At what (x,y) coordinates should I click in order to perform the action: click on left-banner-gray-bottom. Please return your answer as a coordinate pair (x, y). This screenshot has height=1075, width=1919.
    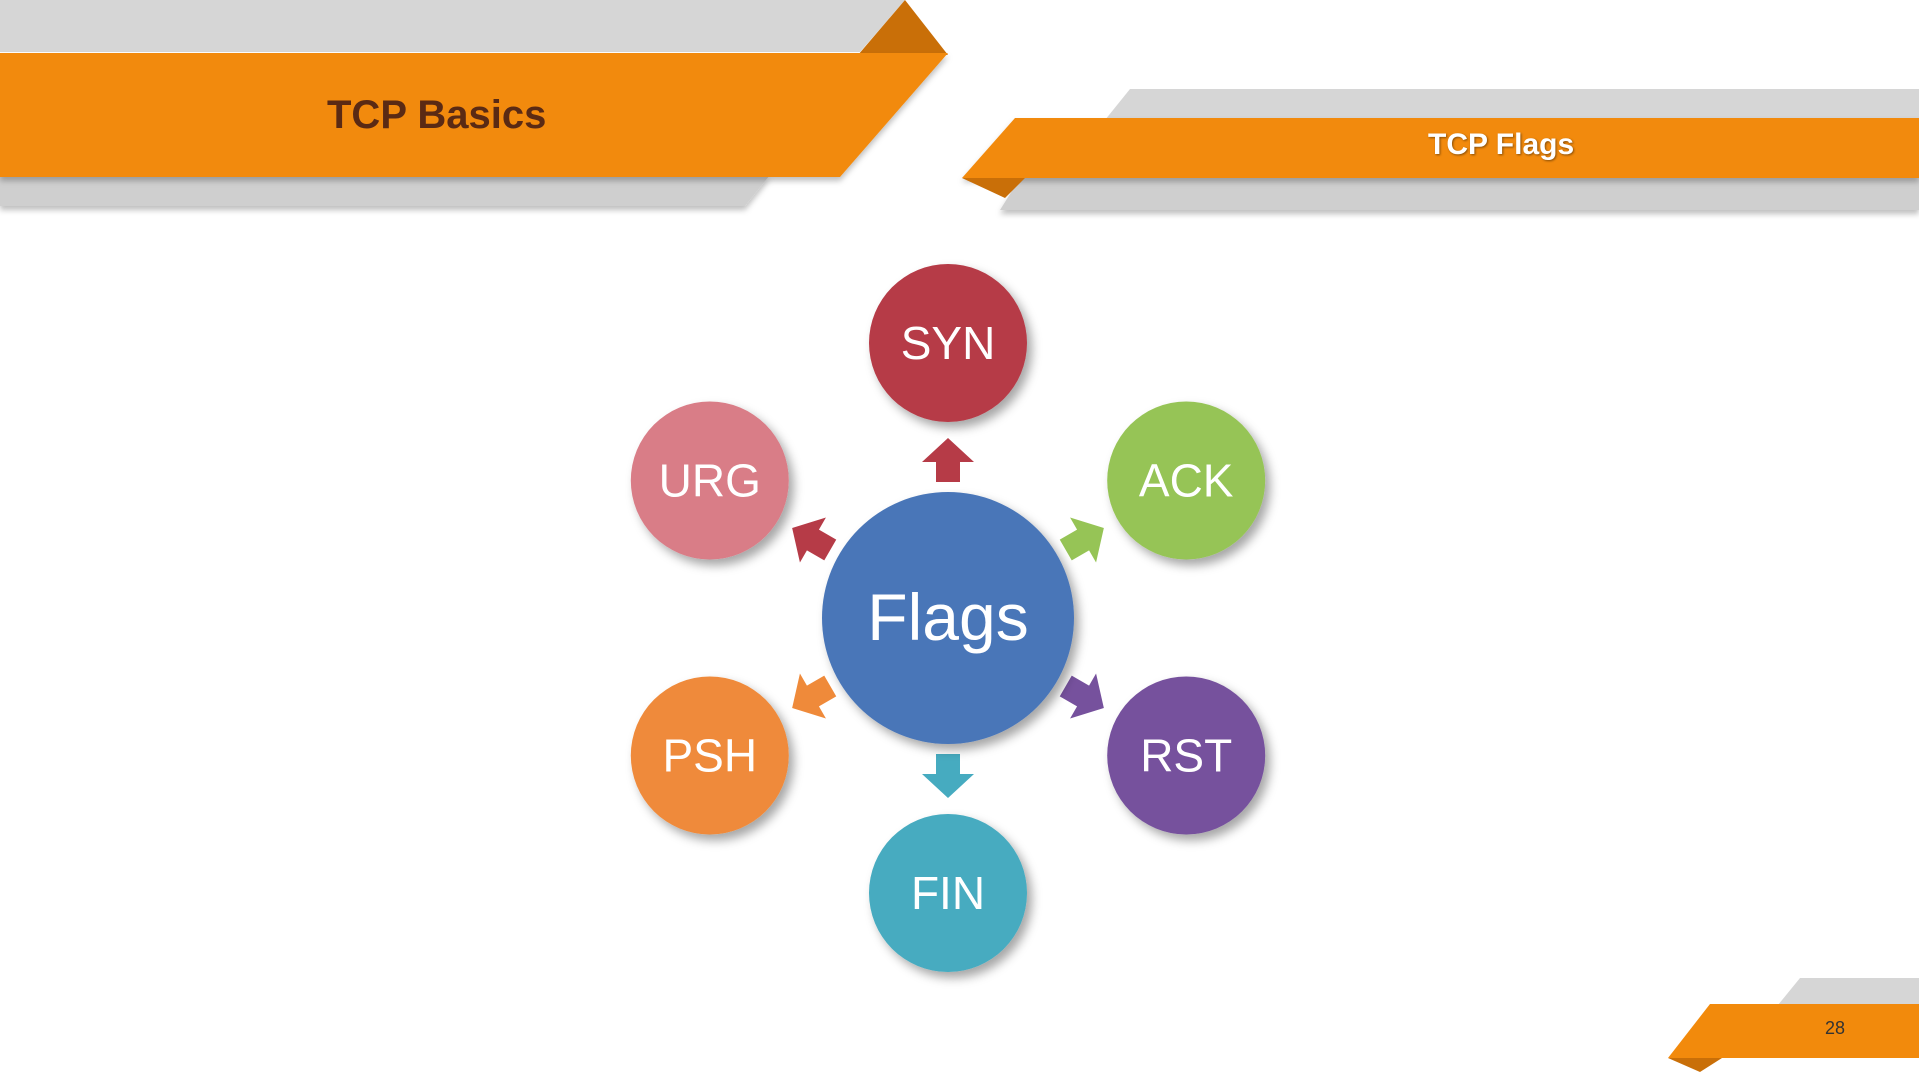
    Looking at the image, I should click on (385, 190).